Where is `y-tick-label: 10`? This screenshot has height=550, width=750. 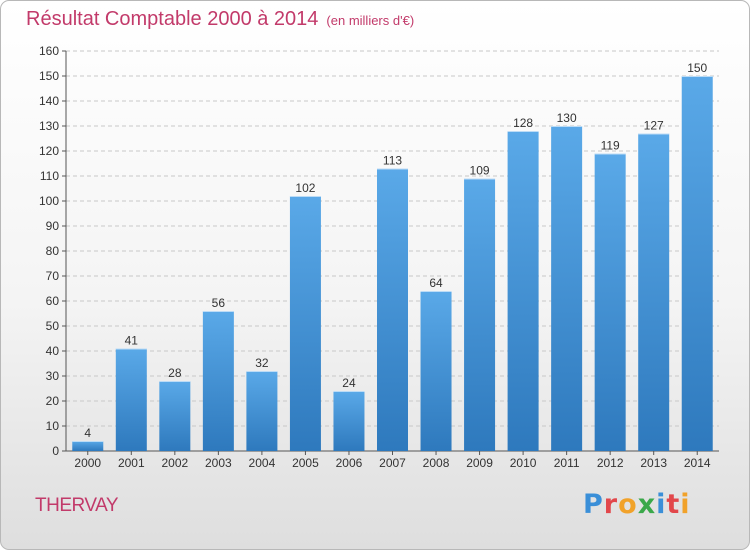 y-tick-label: 10 is located at coordinates (53, 426).